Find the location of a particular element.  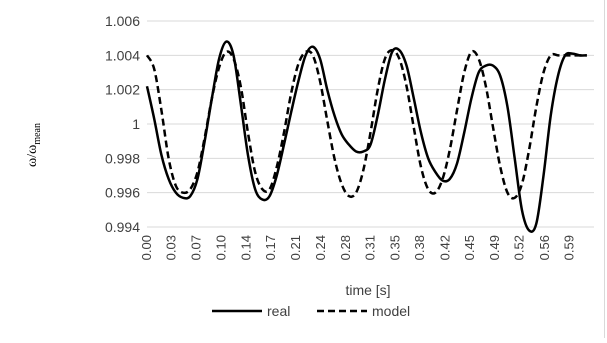

y-tick-label: 1.004 is located at coordinates (122, 55).